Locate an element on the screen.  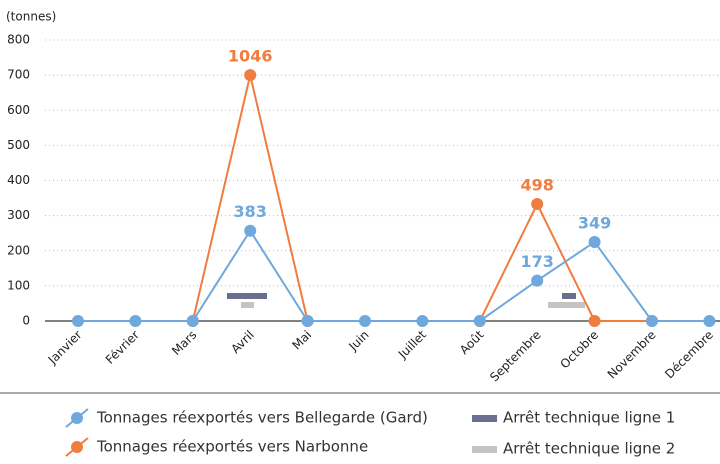
x-tick-label: Novembre is located at coordinates (632, 355).